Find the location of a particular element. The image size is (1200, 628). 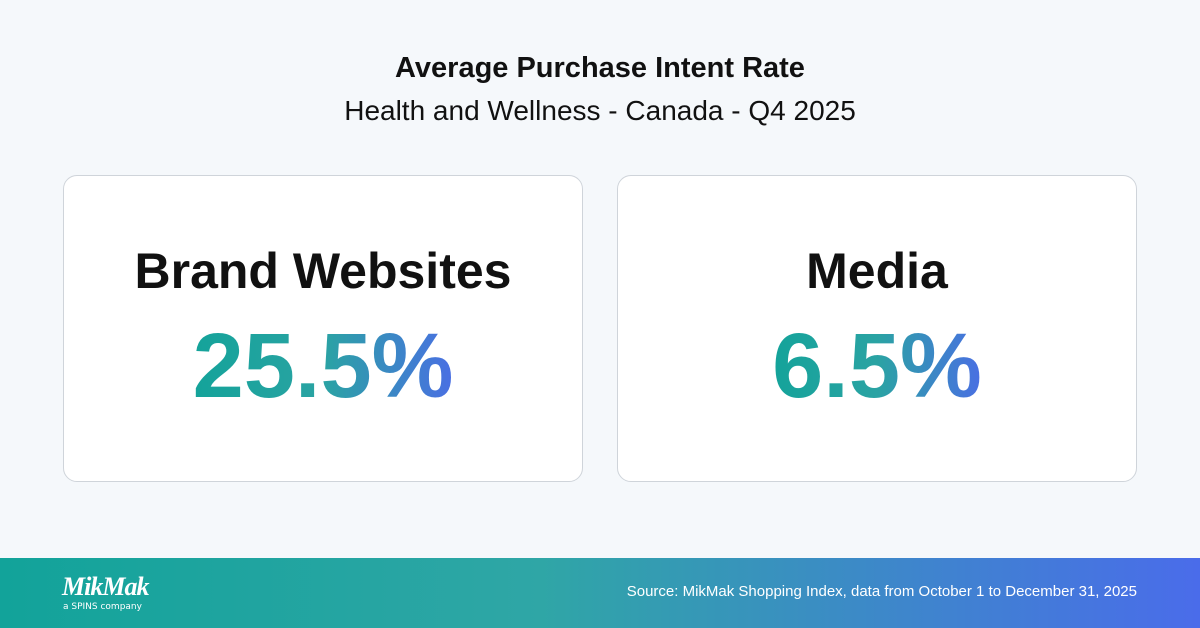

subtitle: Health and Wellness - Canada - Q4 2025 is located at coordinates (600, 110).